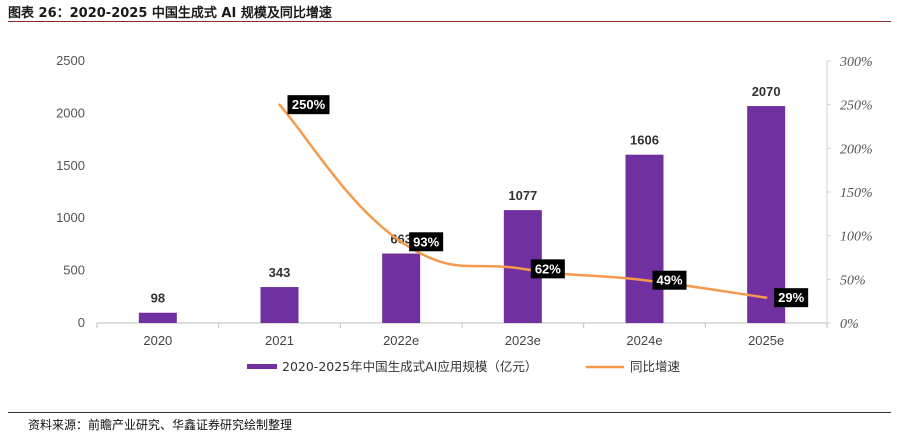 This screenshot has height=438, width=897. Describe the element at coordinates (766, 91) in the screenshot. I see `bar-value-label: 2070` at that location.